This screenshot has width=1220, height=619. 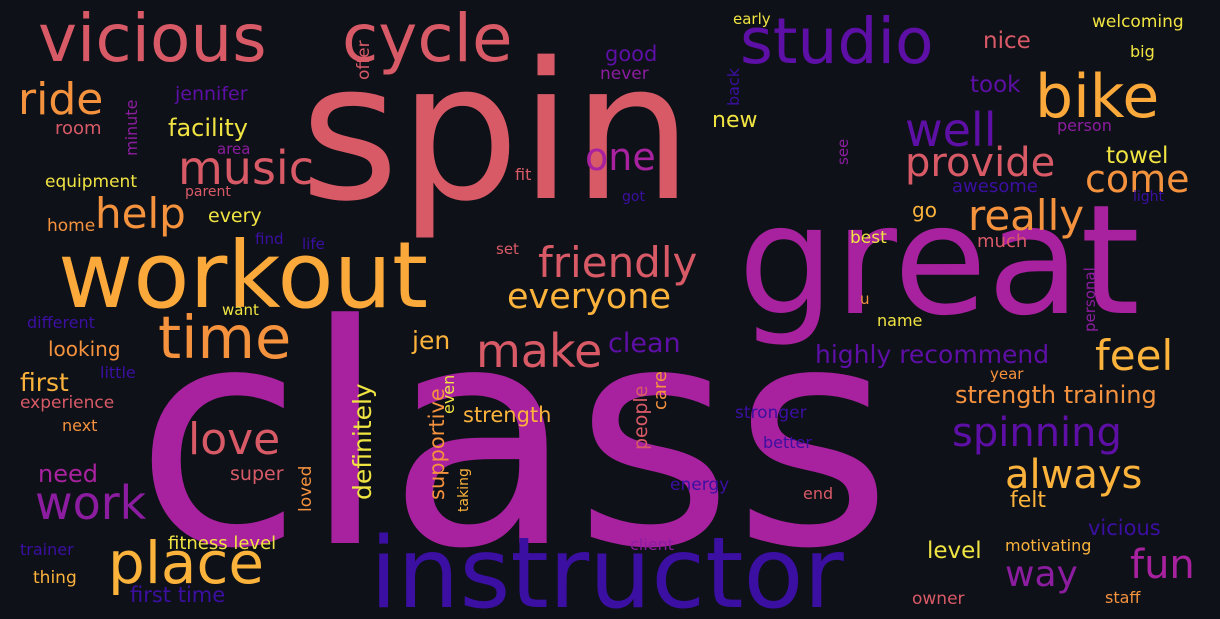 What do you see at coordinates (431, 340) in the screenshot?
I see `word-jen: jen` at bounding box center [431, 340].